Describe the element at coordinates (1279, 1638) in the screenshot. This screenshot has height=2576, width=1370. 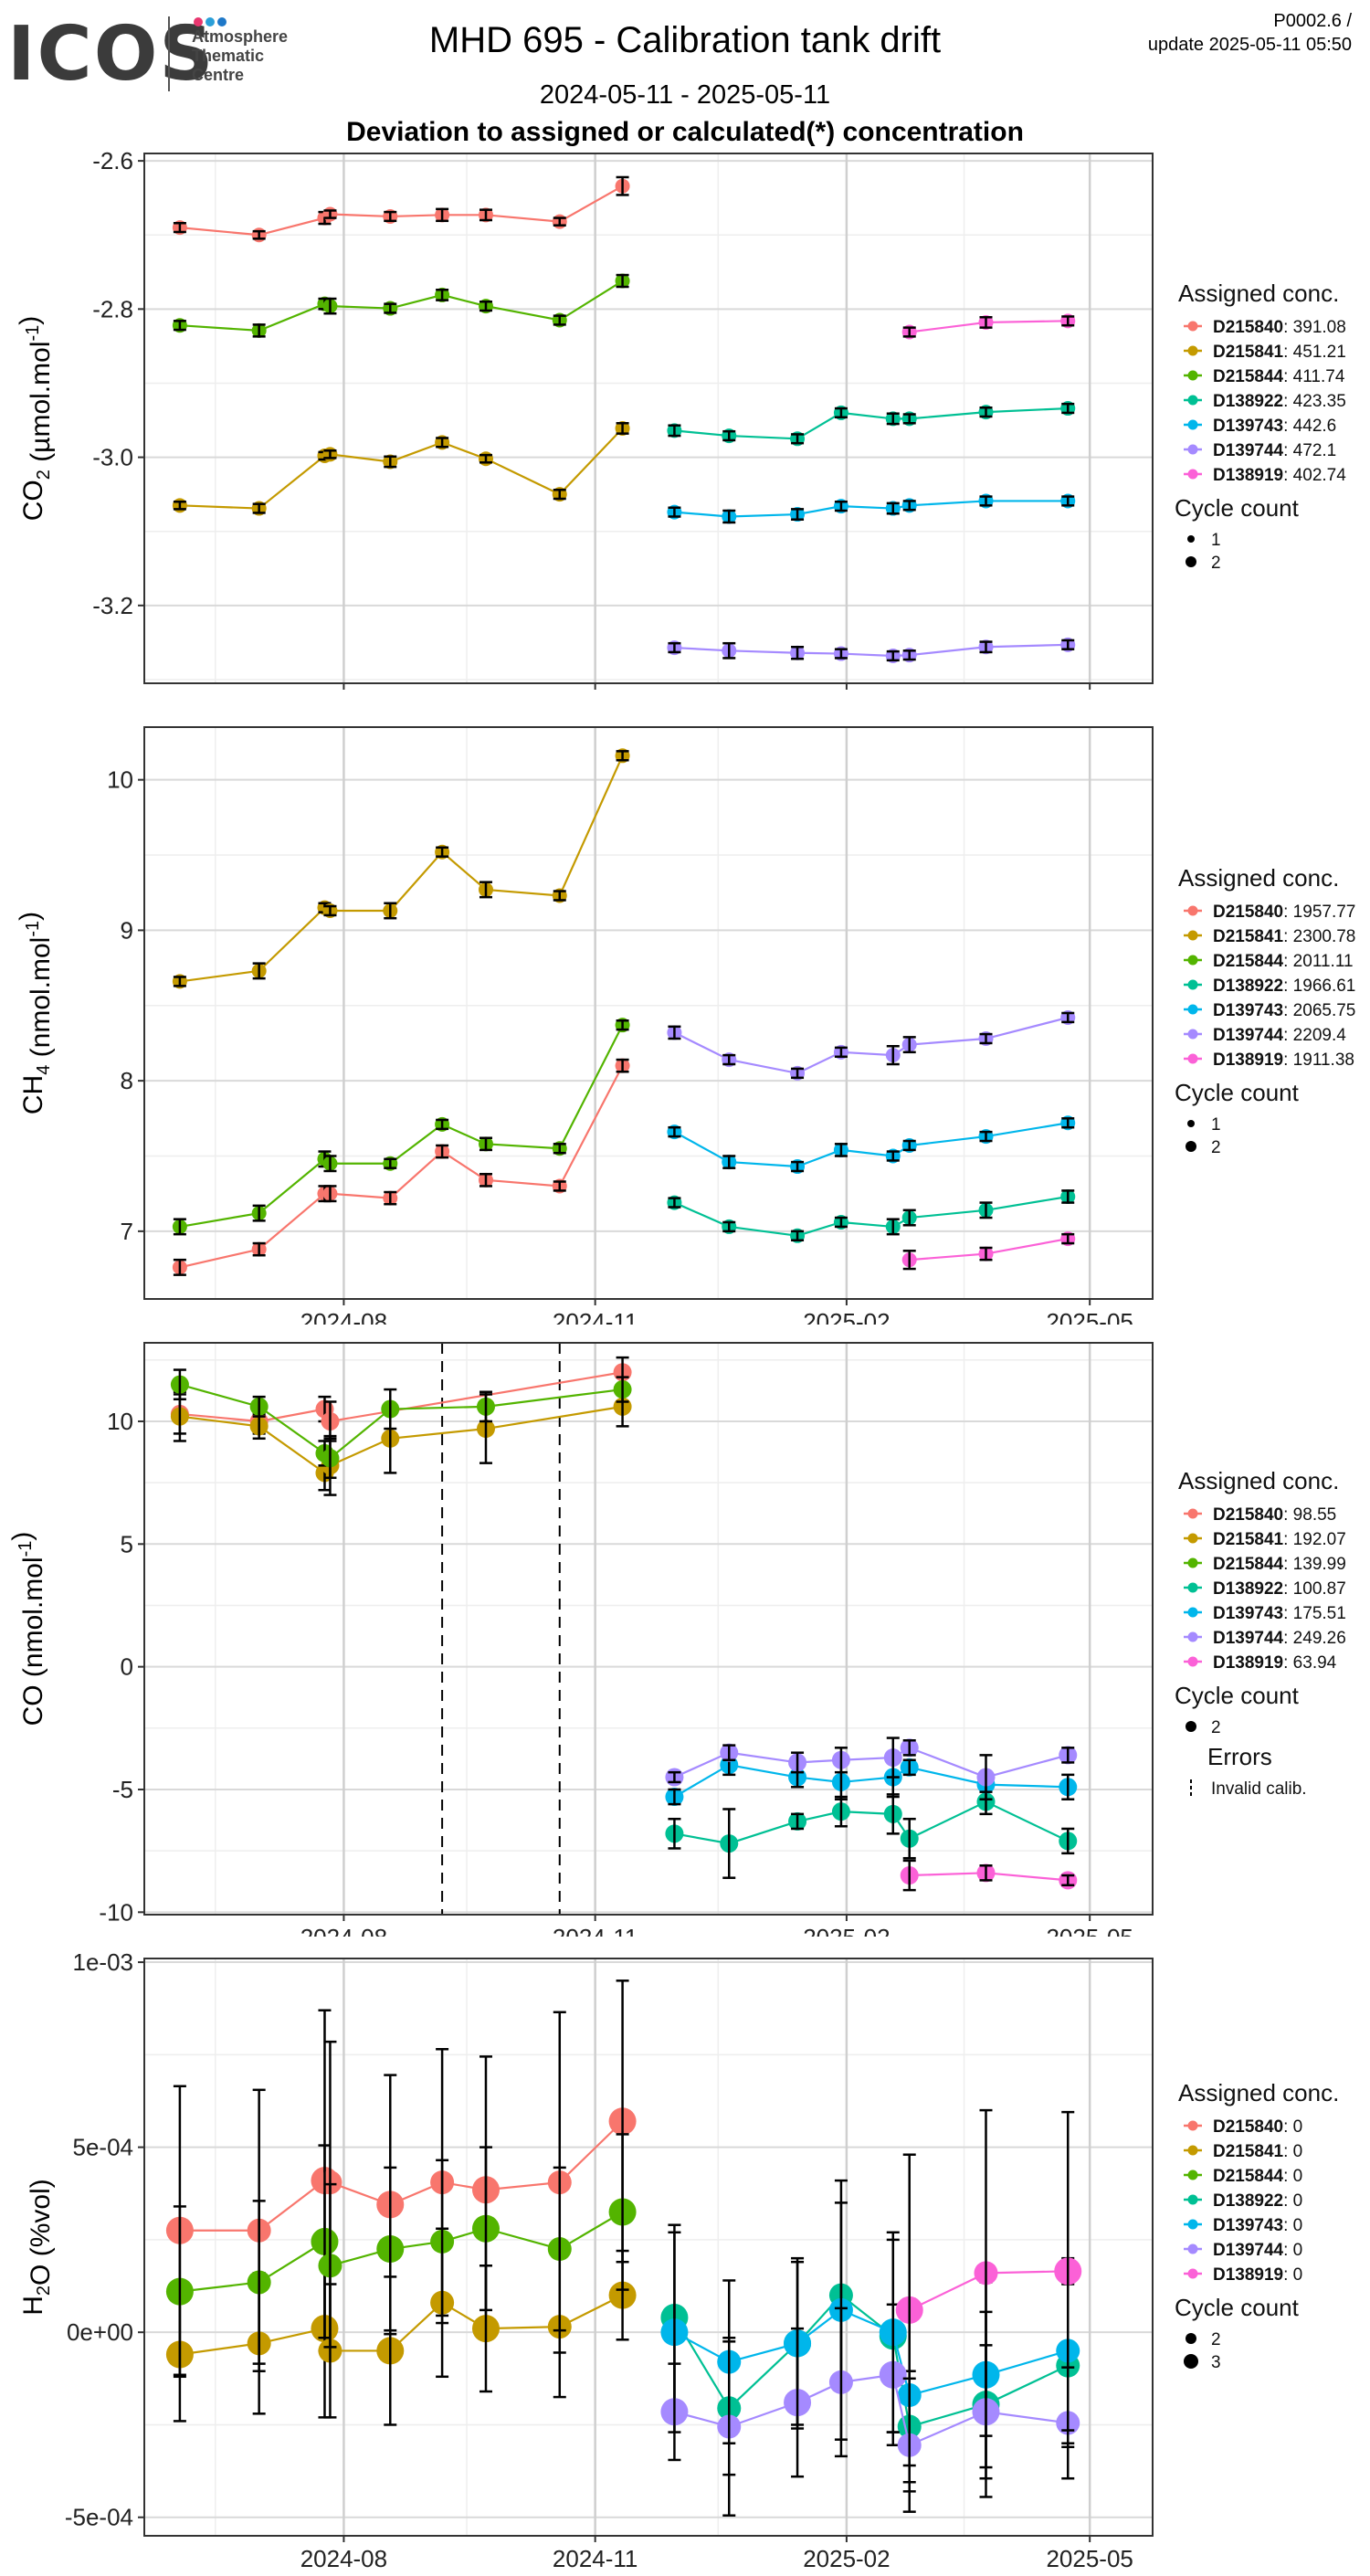
I see `legend-label: D139744: 249.26` at that location.